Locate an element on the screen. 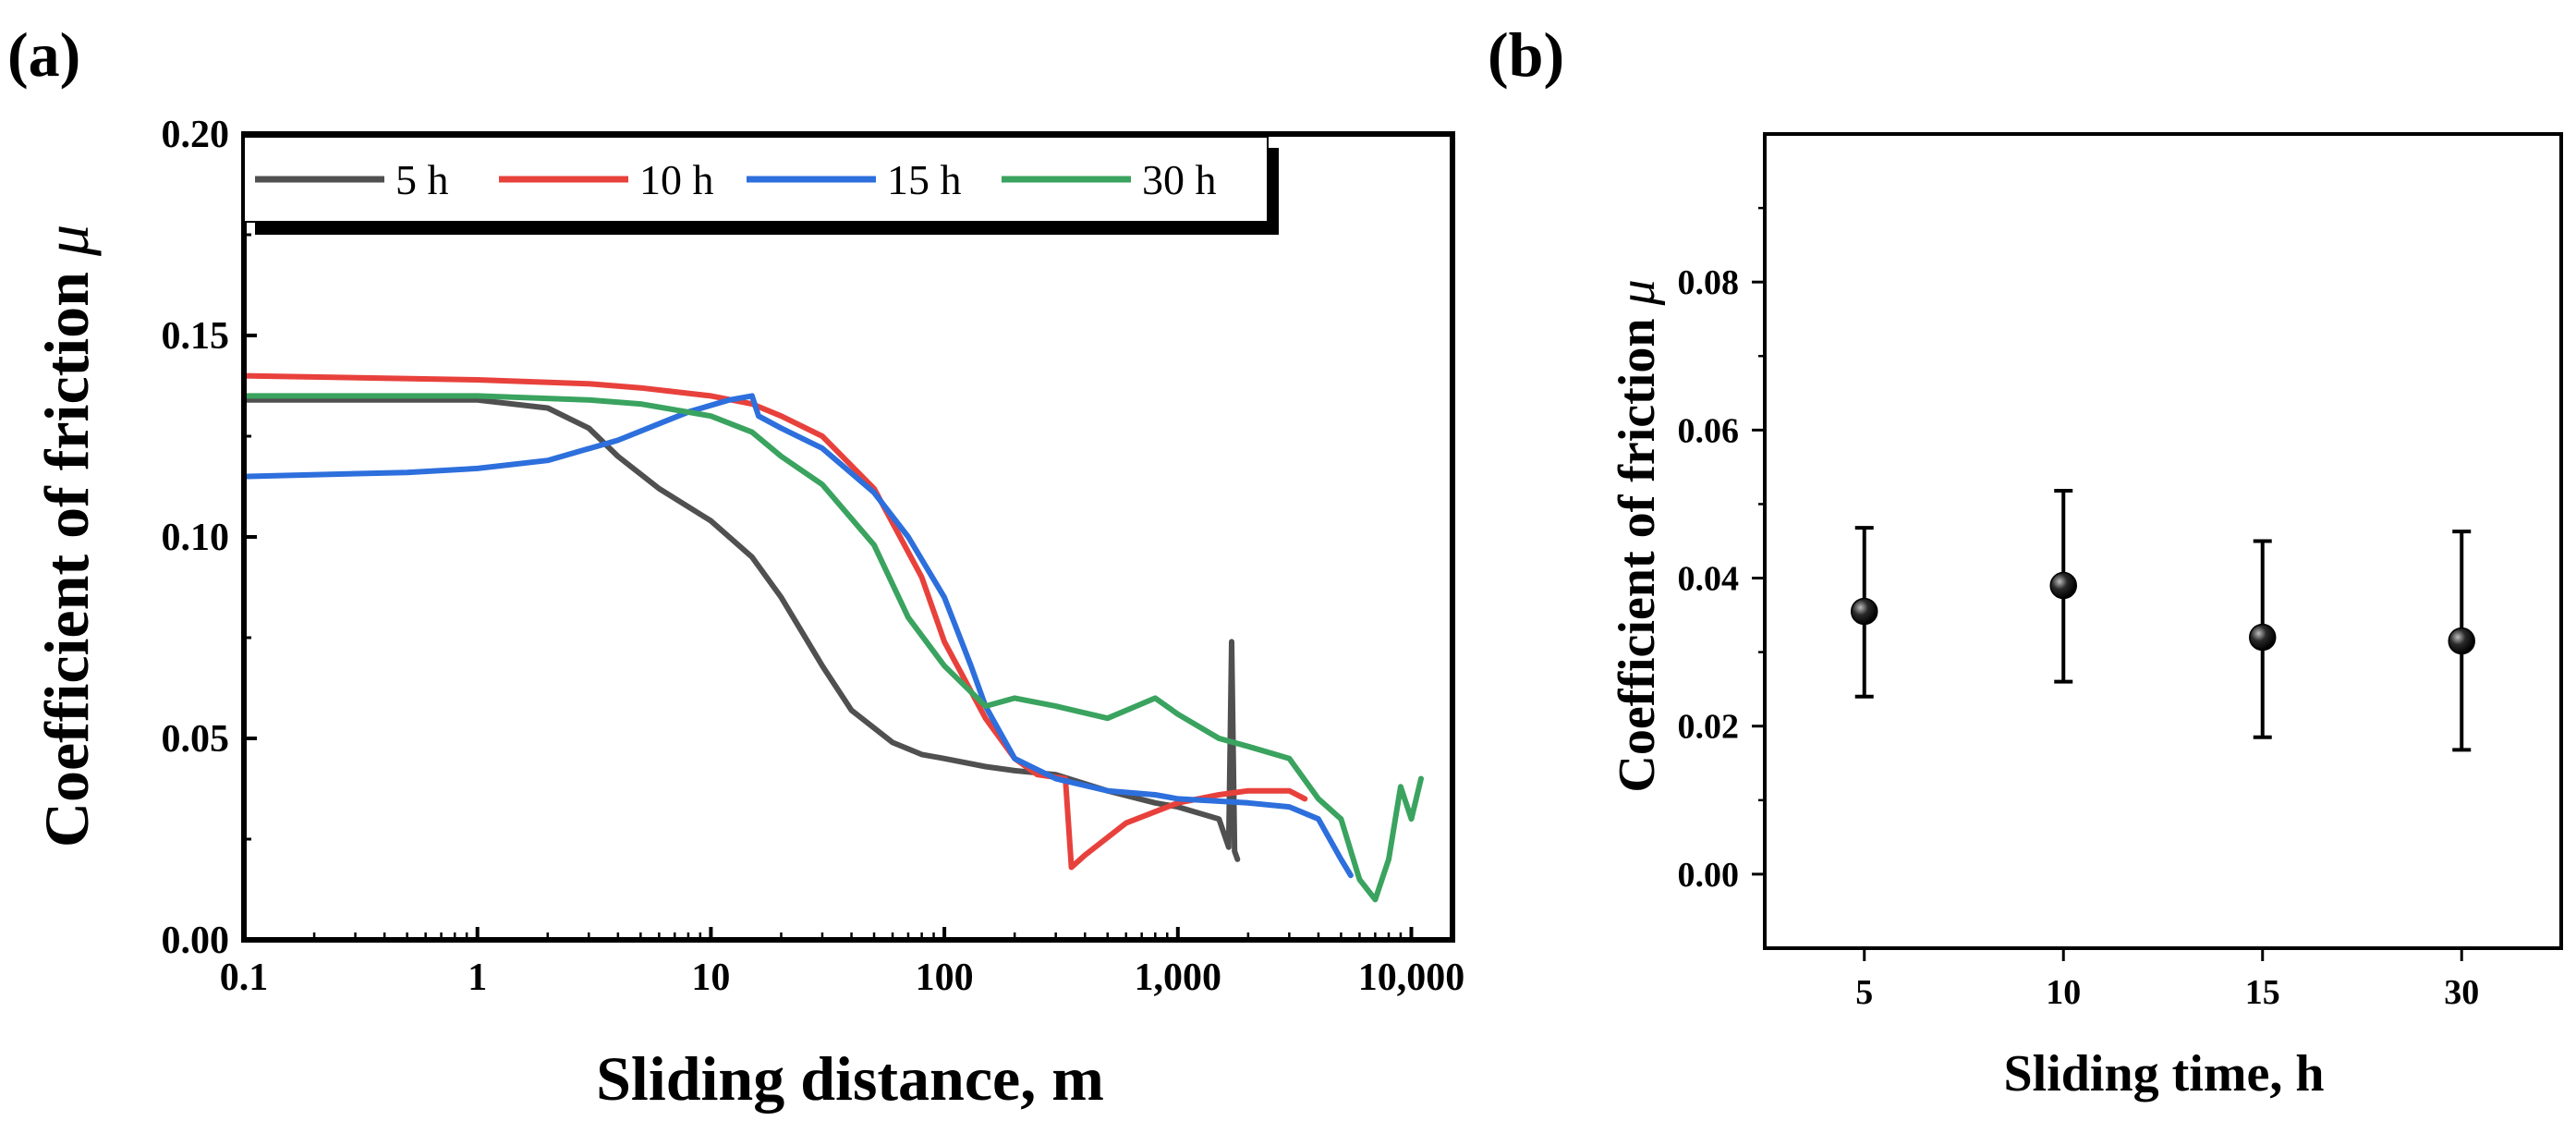  legend-label: 30 h is located at coordinates (1179, 179).